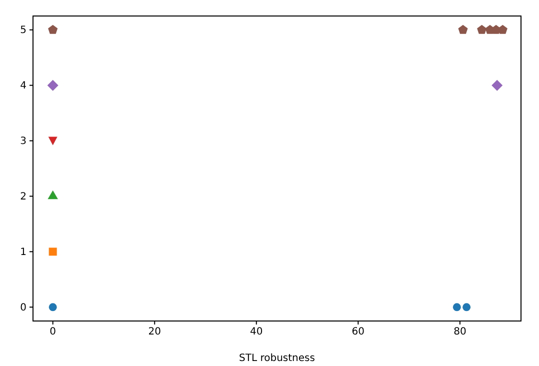 This screenshot has height=366, width=539. Describe the element at coordinates (53, 332) in the screenshot. I see `x-tick-label: 0` at that location.